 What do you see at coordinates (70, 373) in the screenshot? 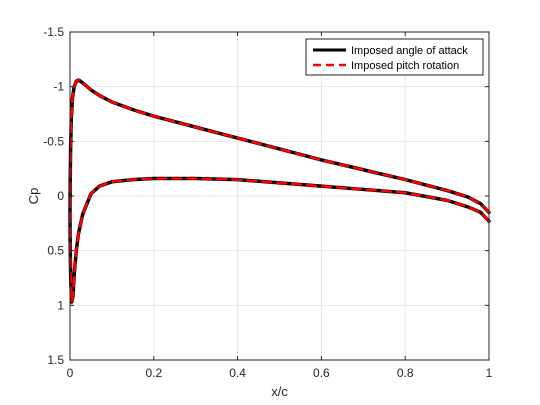
I see `x-tick-label: 0` at bounding box center [70, 373].